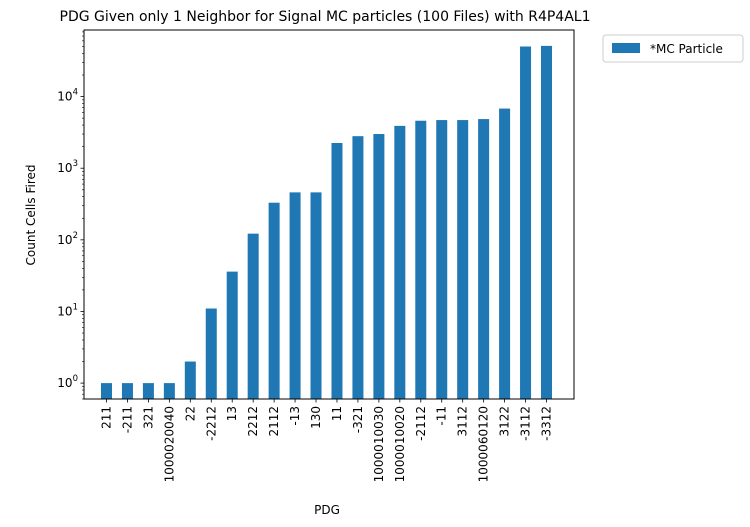 The width and height of the screenshot is (750, 527). Describe the element at coordinates (107, 417) in the screenshot. I see `x-tick-label: 211` at that location.